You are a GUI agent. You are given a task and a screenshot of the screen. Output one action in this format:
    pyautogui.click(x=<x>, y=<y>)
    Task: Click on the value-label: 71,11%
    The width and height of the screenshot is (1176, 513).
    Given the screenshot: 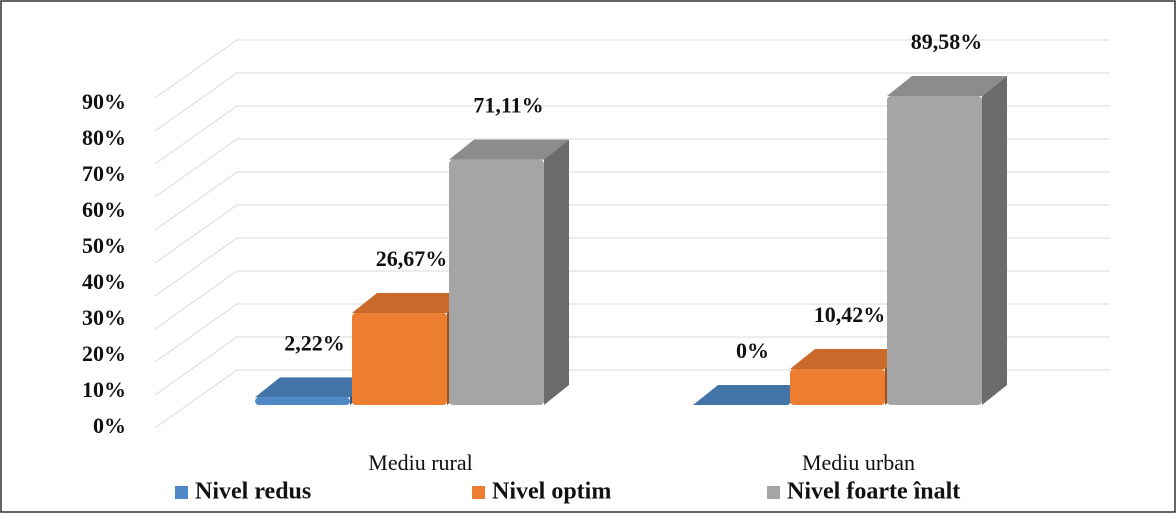 What is the action you would take?
    pyautogui.click(x=508, y=105)
    